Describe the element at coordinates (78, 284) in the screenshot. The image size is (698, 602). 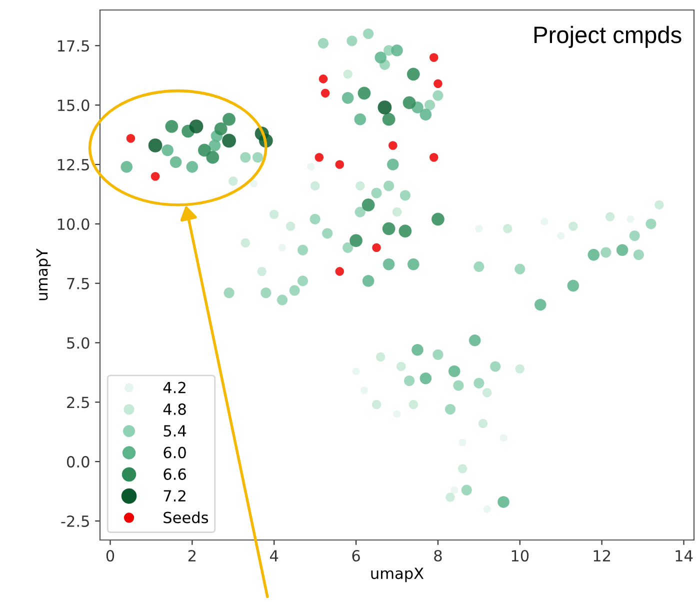
I see `y-tick-label: 7.5` at that location.